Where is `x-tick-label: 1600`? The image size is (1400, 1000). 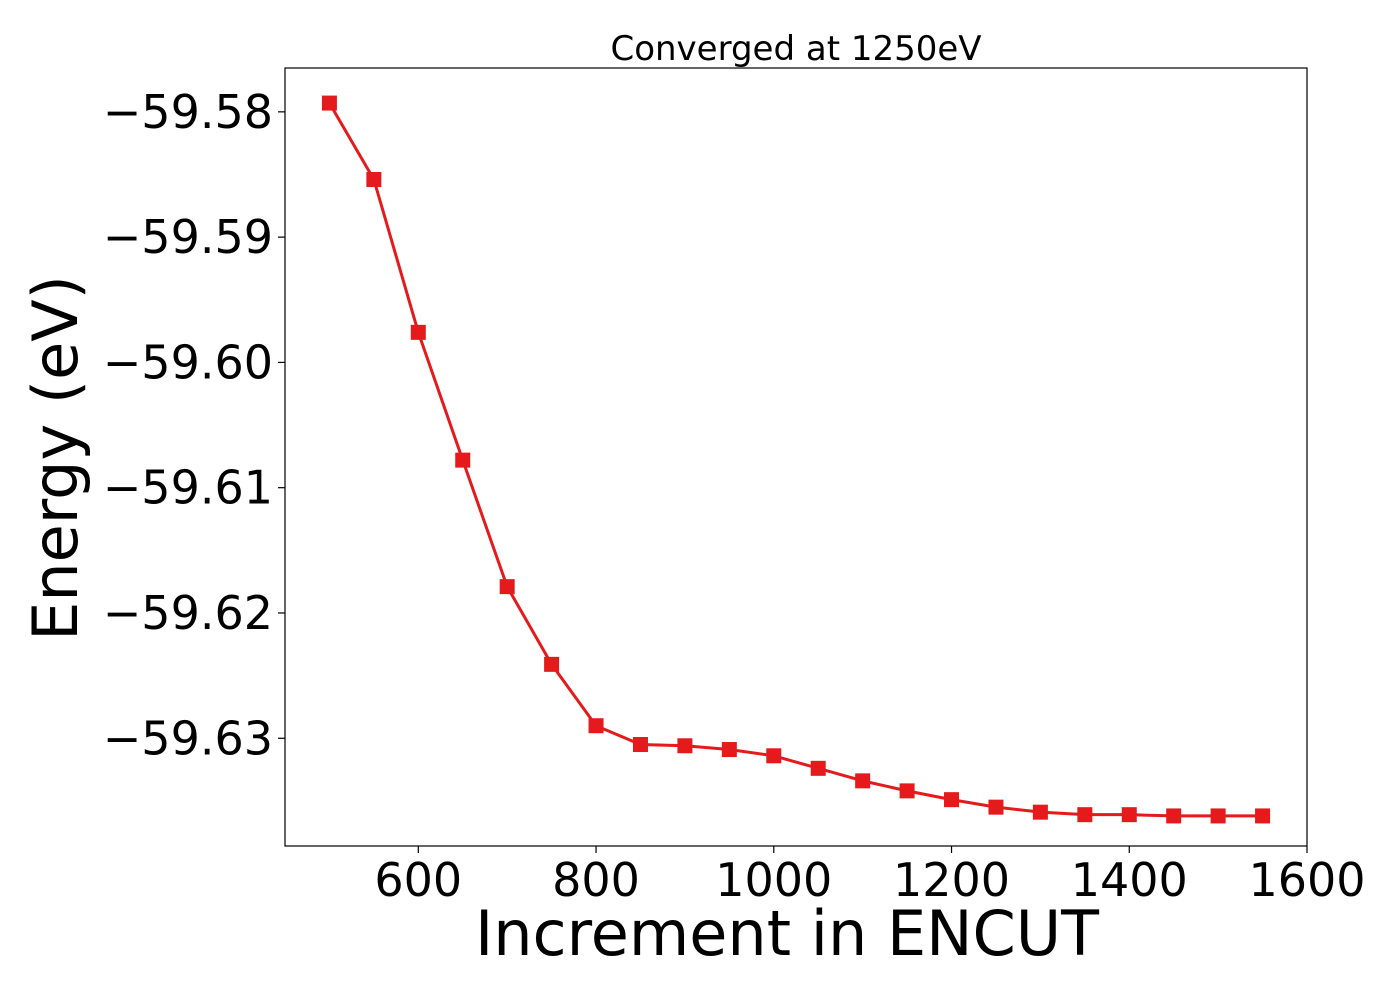 x-tick-label: 1600 is located at coordinates (1306, 880).